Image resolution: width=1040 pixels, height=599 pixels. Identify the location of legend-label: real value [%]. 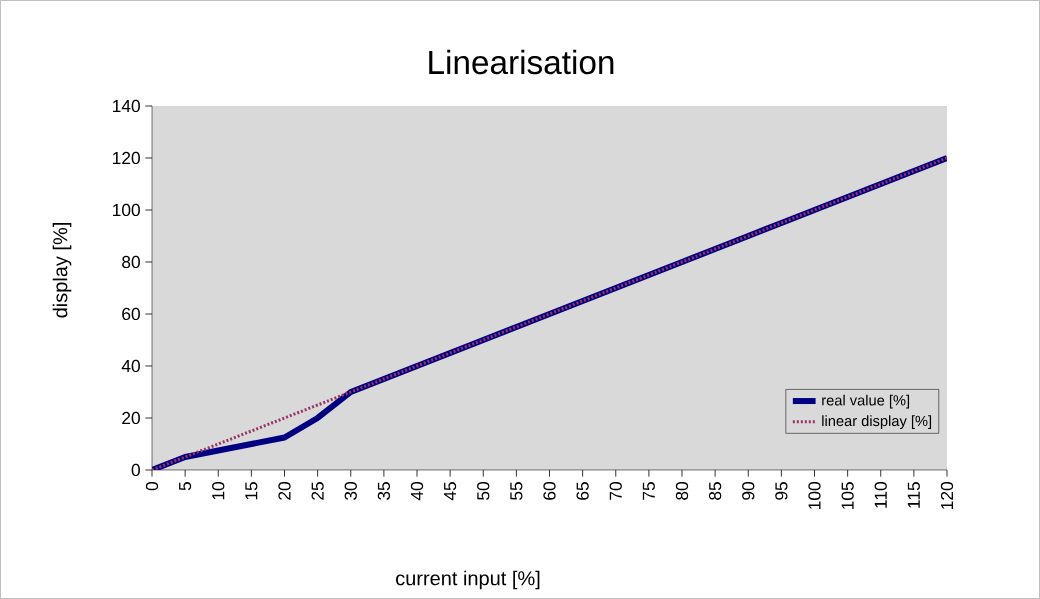
(866, 401).